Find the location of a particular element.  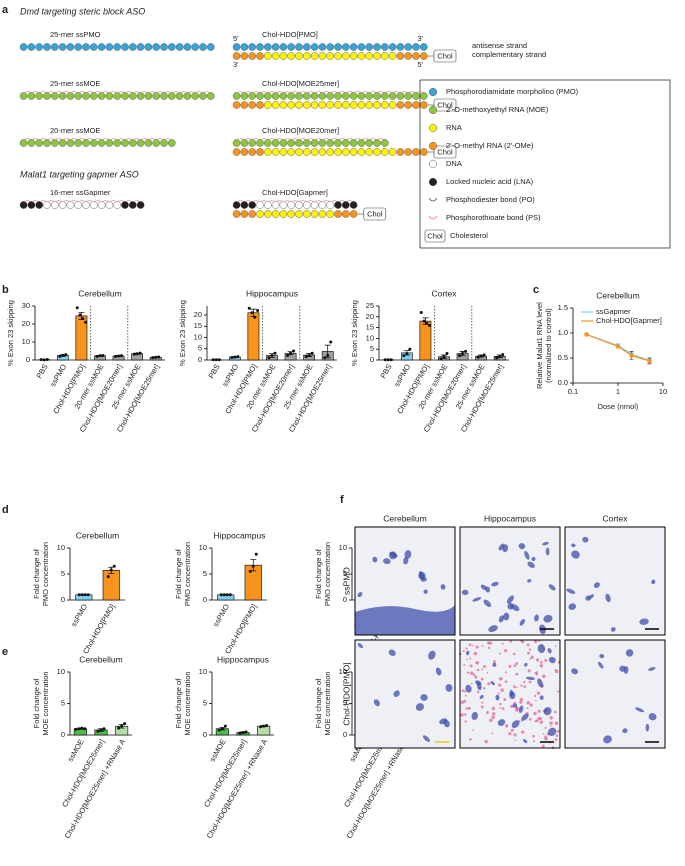

construct-label: 25-mer ssPMO is located at coordinates (75, 34).